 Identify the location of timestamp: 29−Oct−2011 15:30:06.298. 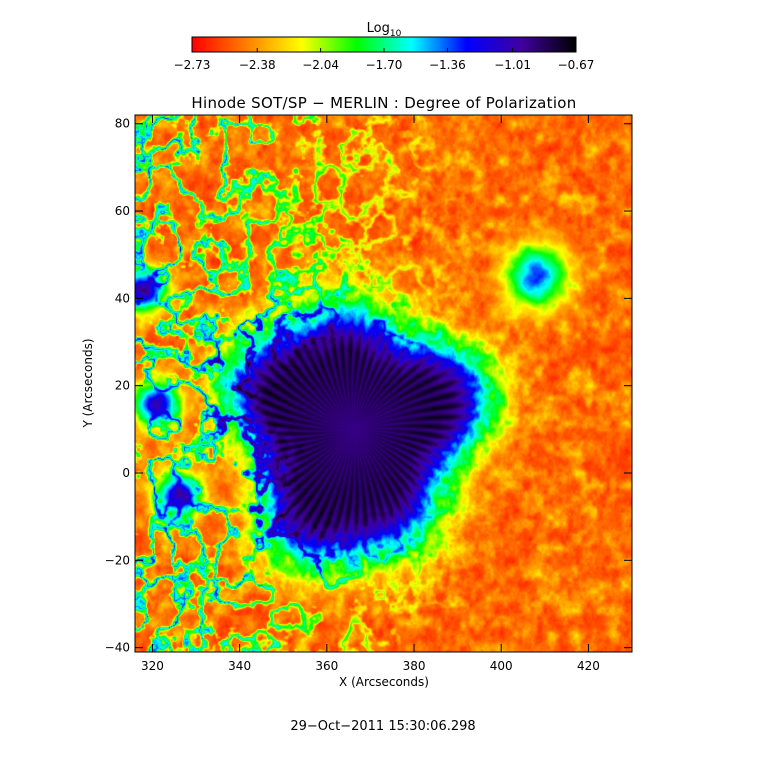
(382, 726).